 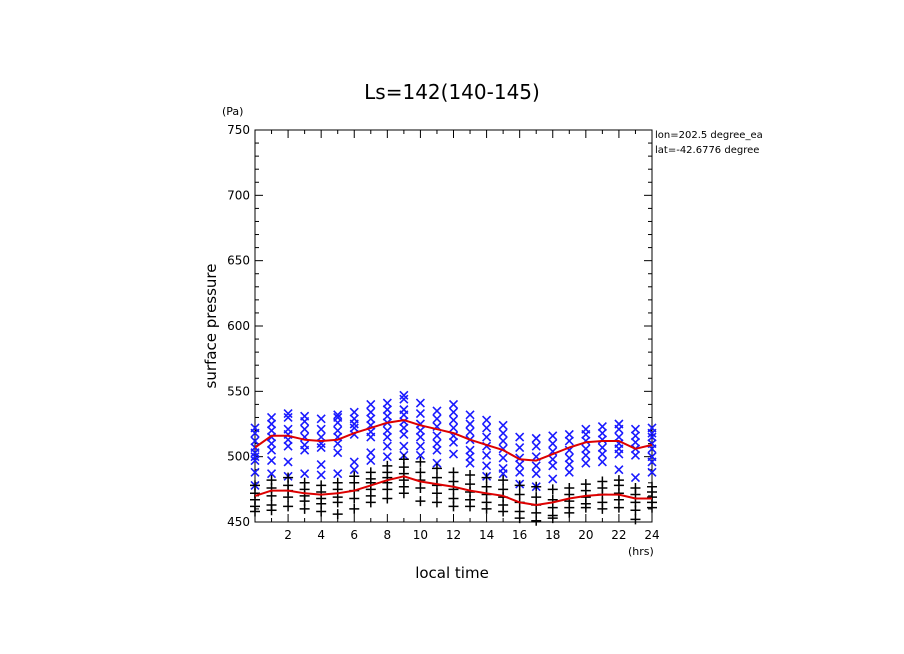 I want to click on y-unit-label: (Pa), so click(x=232, y=111).